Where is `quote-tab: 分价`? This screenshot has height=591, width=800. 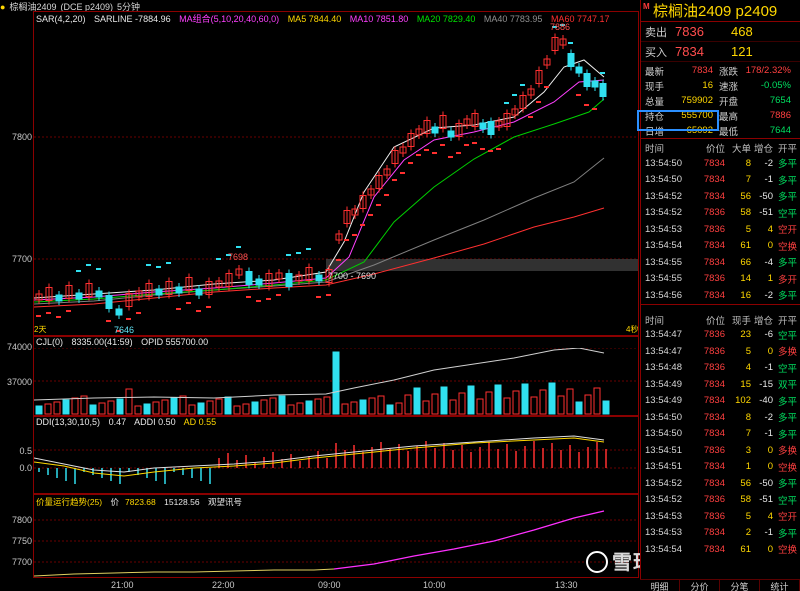 quote-tab: 分价 is located at coordinates (700, 585).